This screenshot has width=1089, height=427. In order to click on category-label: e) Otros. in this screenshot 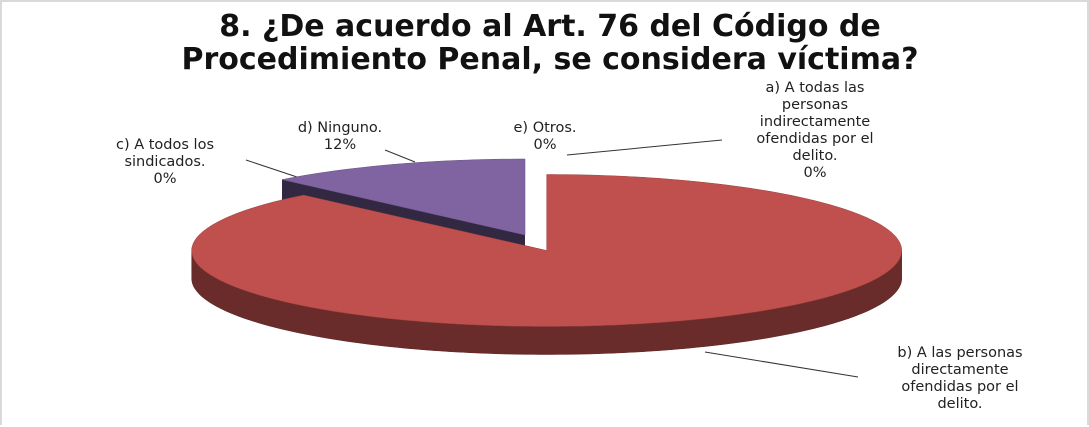, I will do `click(545, 128)`.